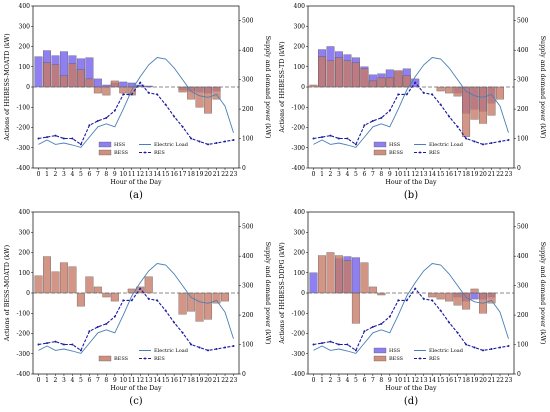 The image size is (550, 412). Describe the element at coordinates (446, 351) in the screenshot. I see `legend-label-electric-load: Electric Load` at that location.